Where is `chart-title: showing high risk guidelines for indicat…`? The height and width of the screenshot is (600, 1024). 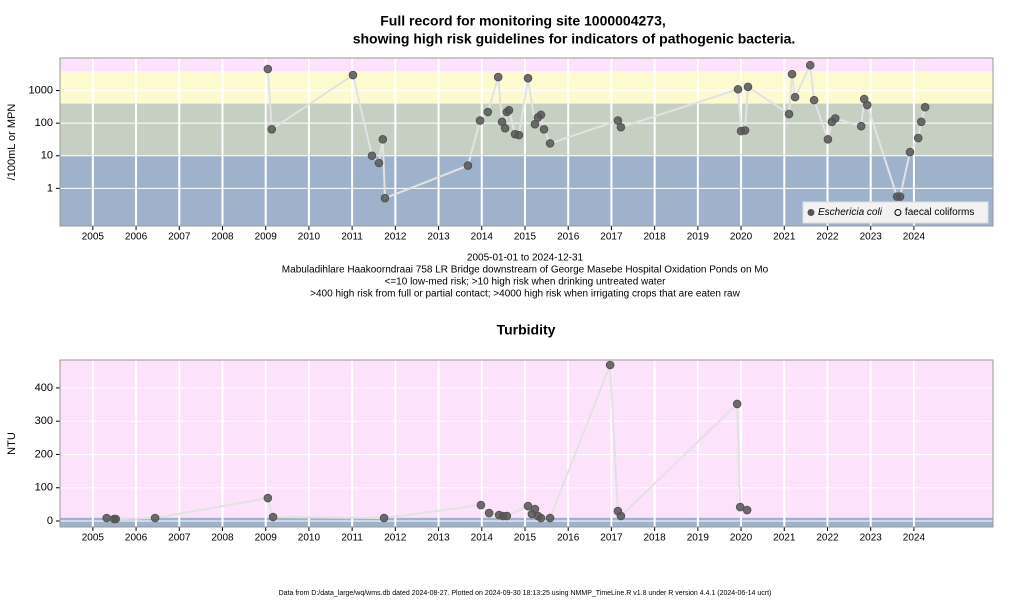
chart-title: showing high risk guidelines for indicat… is located at coordinates (574, 39).